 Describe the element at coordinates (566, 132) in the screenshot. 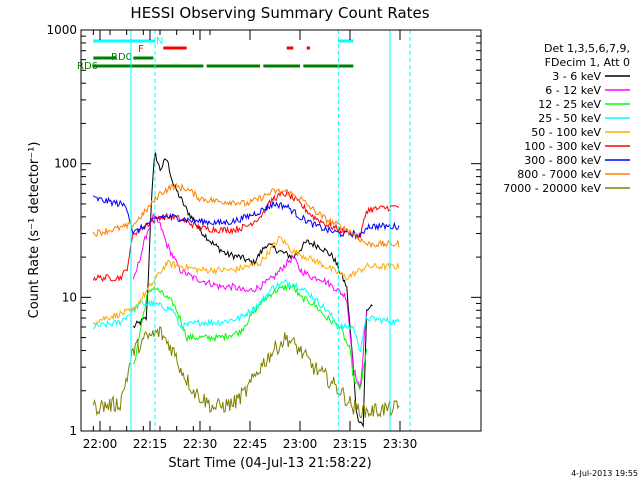

I see `legend-label-4: 50 - 100 keV` at that location.